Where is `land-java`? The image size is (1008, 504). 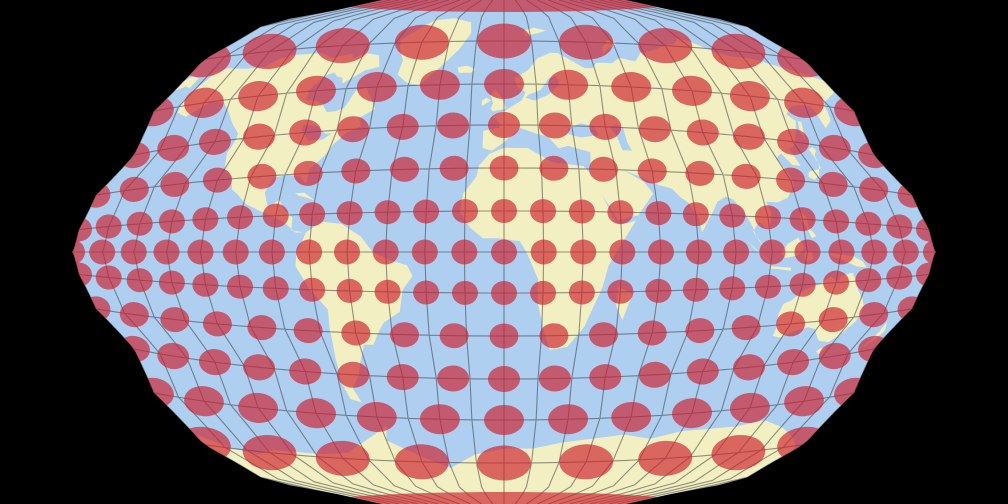 land-java is located at coordinates (781, 268).